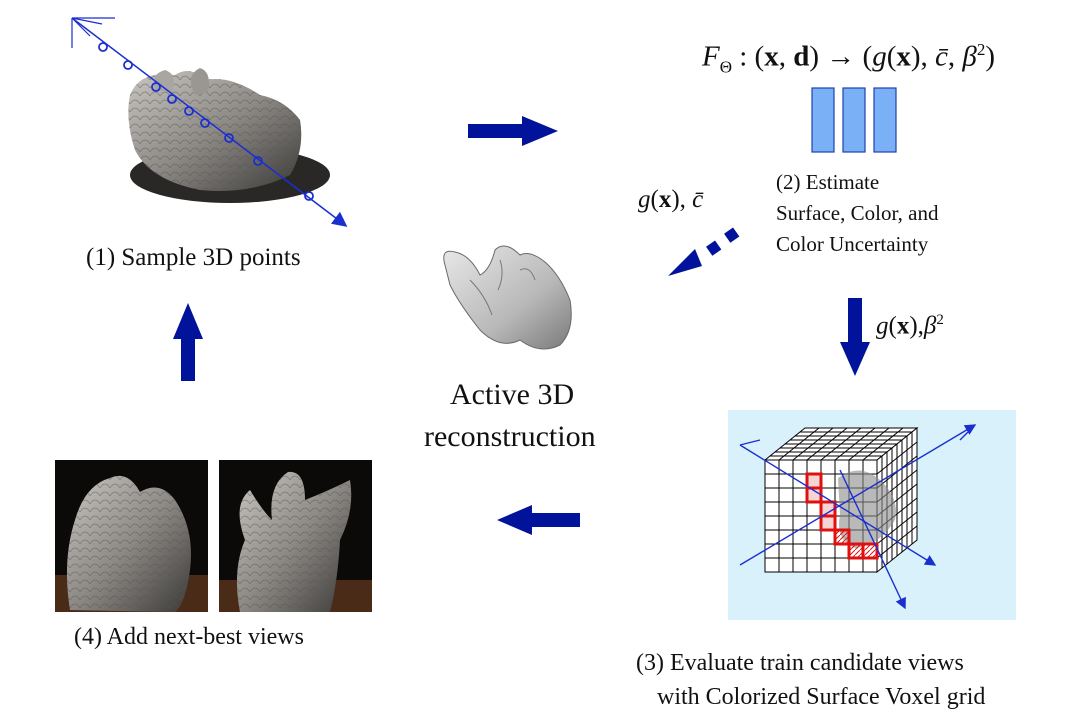  I want to click on g-beta-b: β, so click(930, 326).